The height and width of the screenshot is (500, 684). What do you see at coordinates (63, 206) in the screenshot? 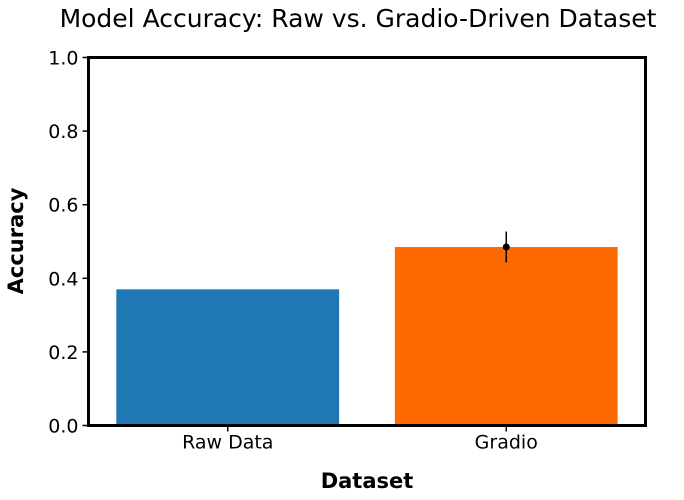
I see `y-tick-label: 0.6` at bounding box center [63, 206].